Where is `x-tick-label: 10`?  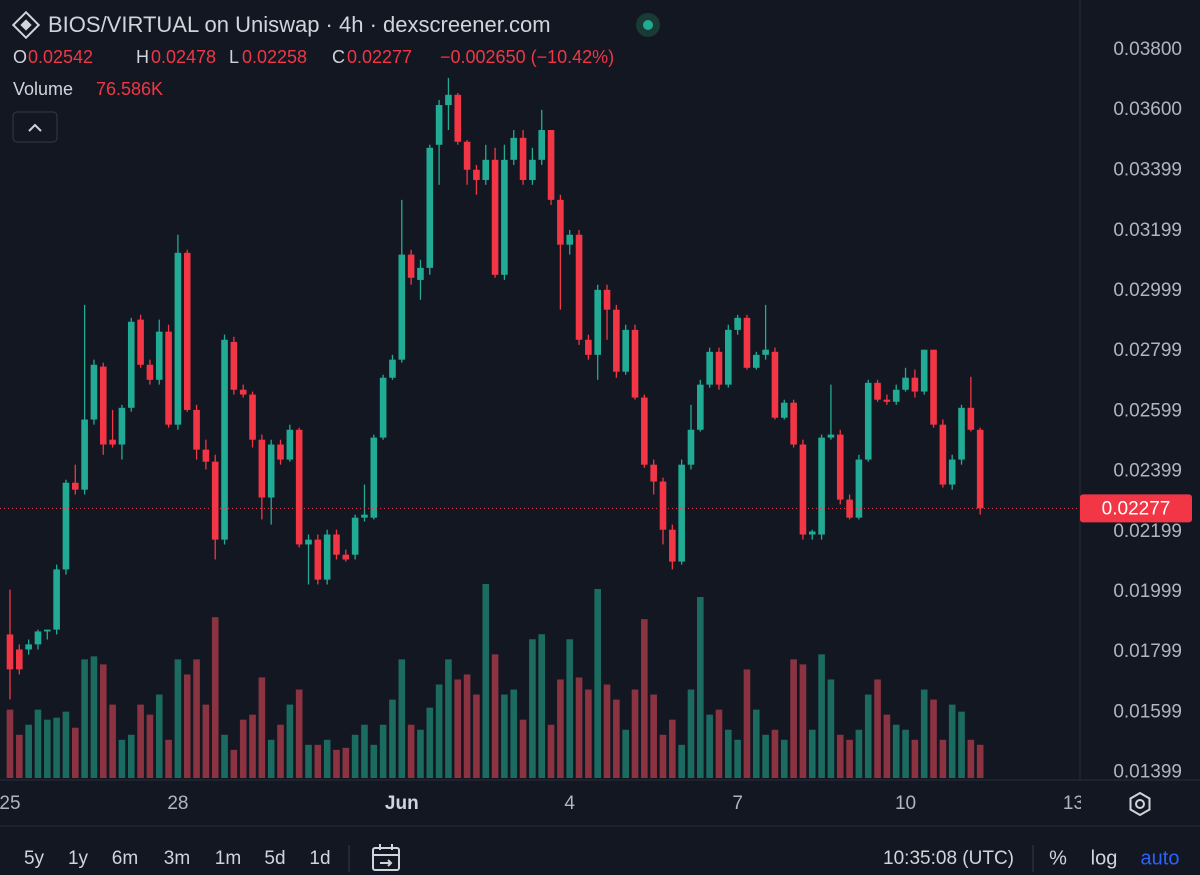 x-tick-label: 10 is located at coordinates (905, 803).